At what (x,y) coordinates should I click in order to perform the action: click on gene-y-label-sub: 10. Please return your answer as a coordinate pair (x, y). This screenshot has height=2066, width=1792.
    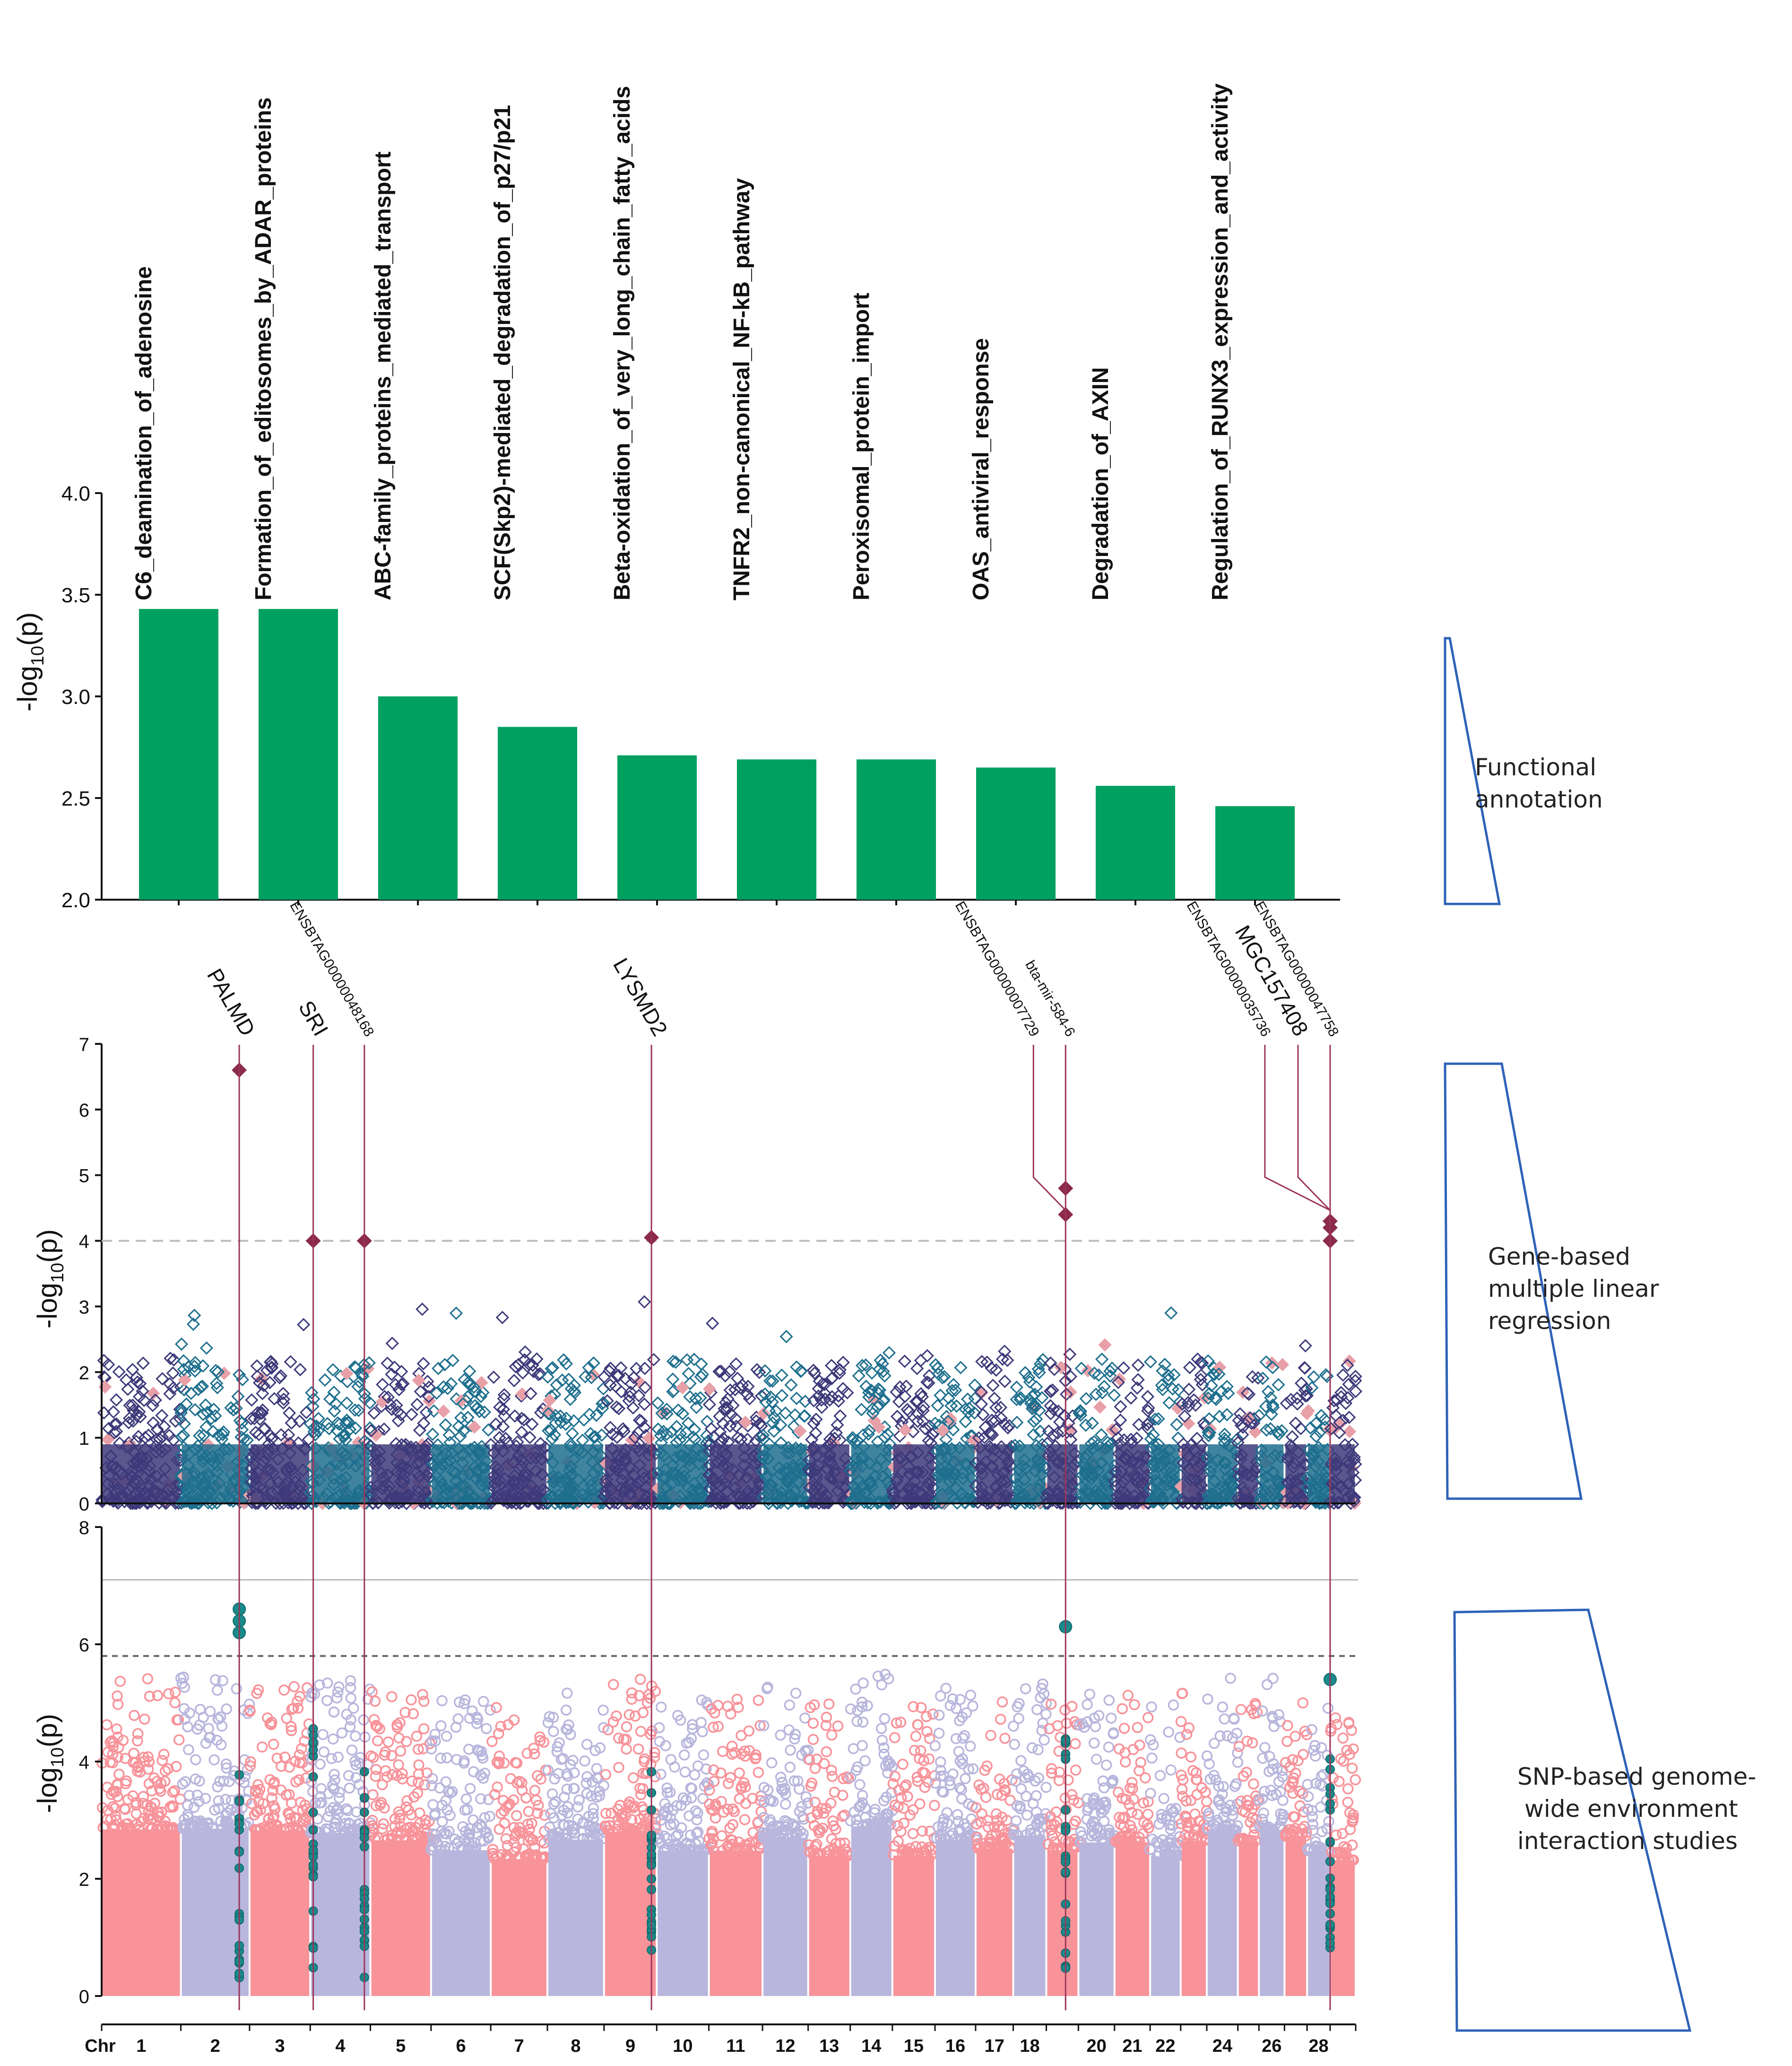
    Looking at the image, I should click on (58, 1273).